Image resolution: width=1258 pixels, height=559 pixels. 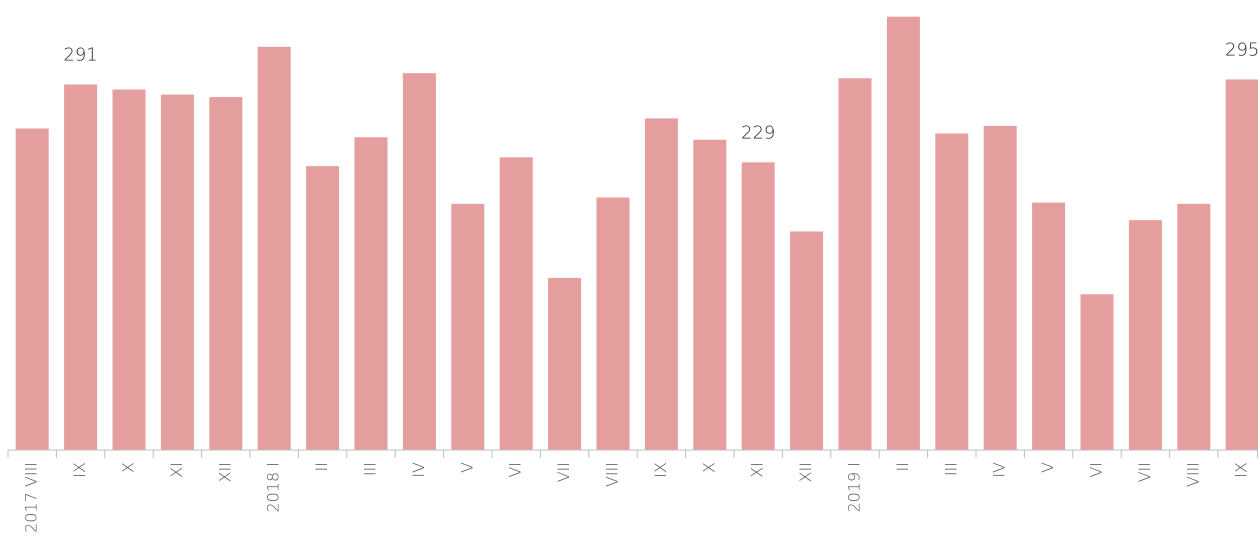 I want to click on data-label: 229, so click(x=758, y=132).